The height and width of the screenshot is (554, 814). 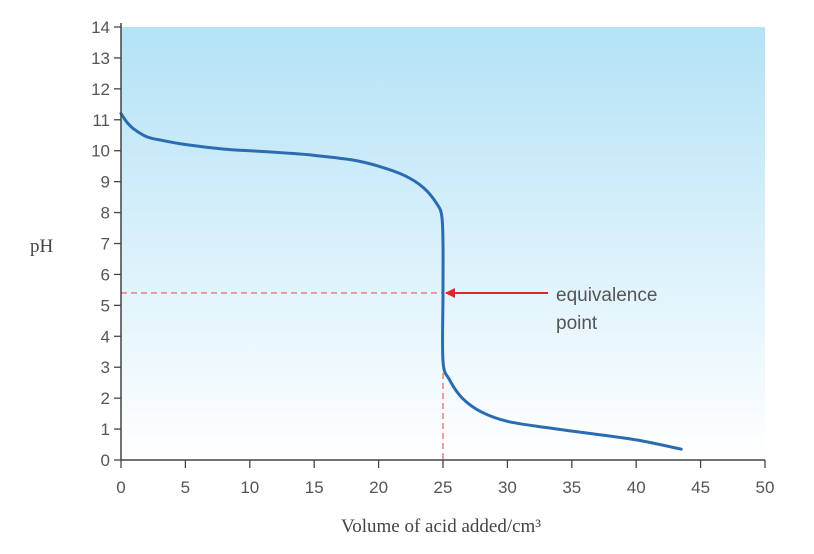 What do you see at coordinates (378, 487) in the screenshot?
I see `x-tick-label: 20` at bounding box center [378, 487].